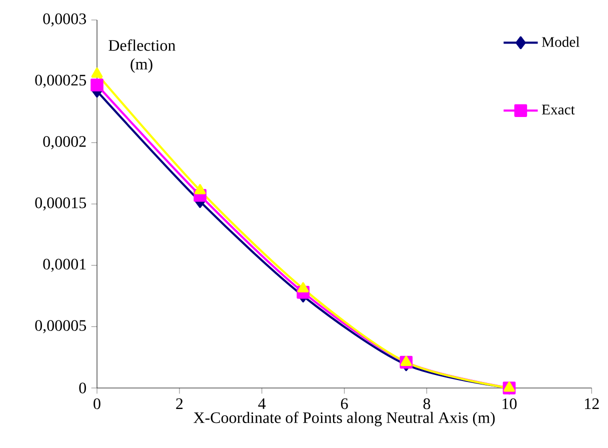 Image resolution: width=608 pixels, height=448 pixels. I want to click on x-tick-label: 2, so click(179, 403).